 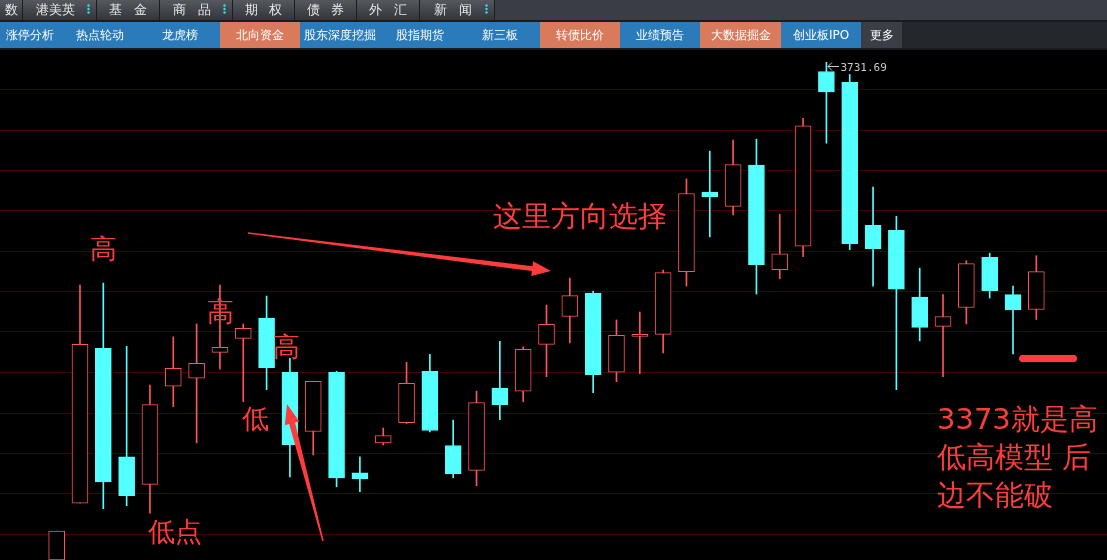 What do you see at coordinates (580, 35) in the screenshot?
I see `tab: 转债比价` at bounding box center [580, 35].